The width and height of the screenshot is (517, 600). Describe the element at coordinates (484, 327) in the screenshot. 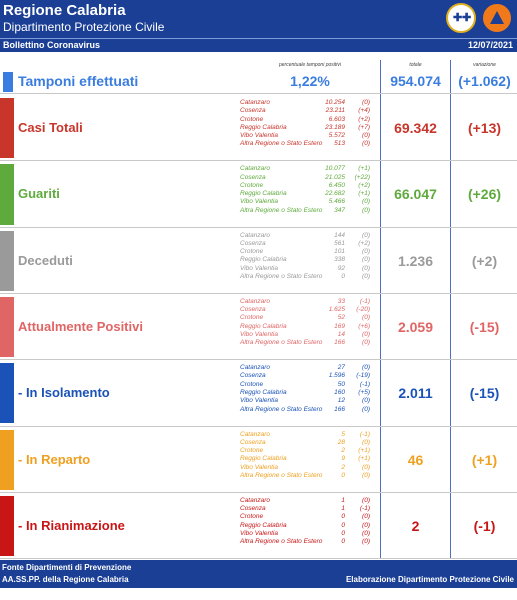

I see `section-variation: (-15)` at that location.